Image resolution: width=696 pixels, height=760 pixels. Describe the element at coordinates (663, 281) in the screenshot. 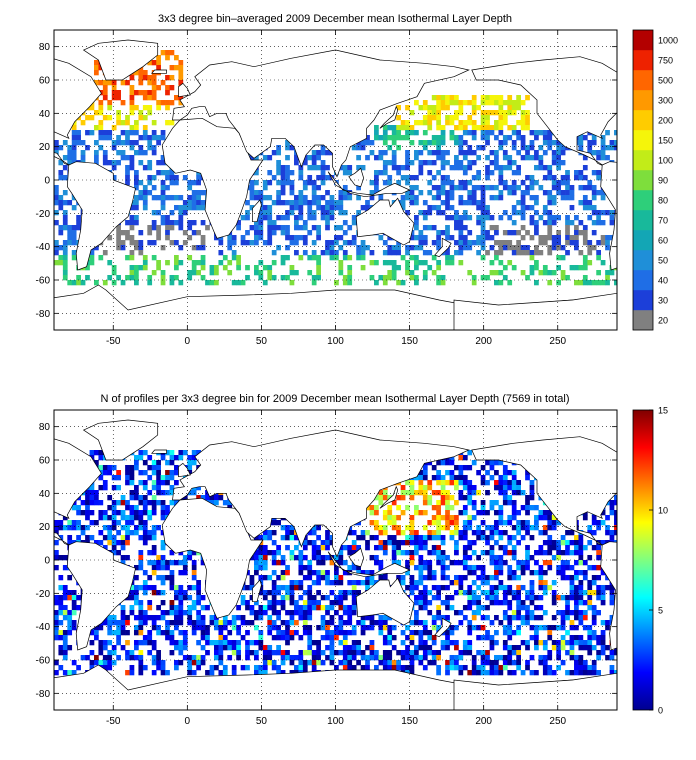

I see `colorbar-tick-label: 40` at that location.